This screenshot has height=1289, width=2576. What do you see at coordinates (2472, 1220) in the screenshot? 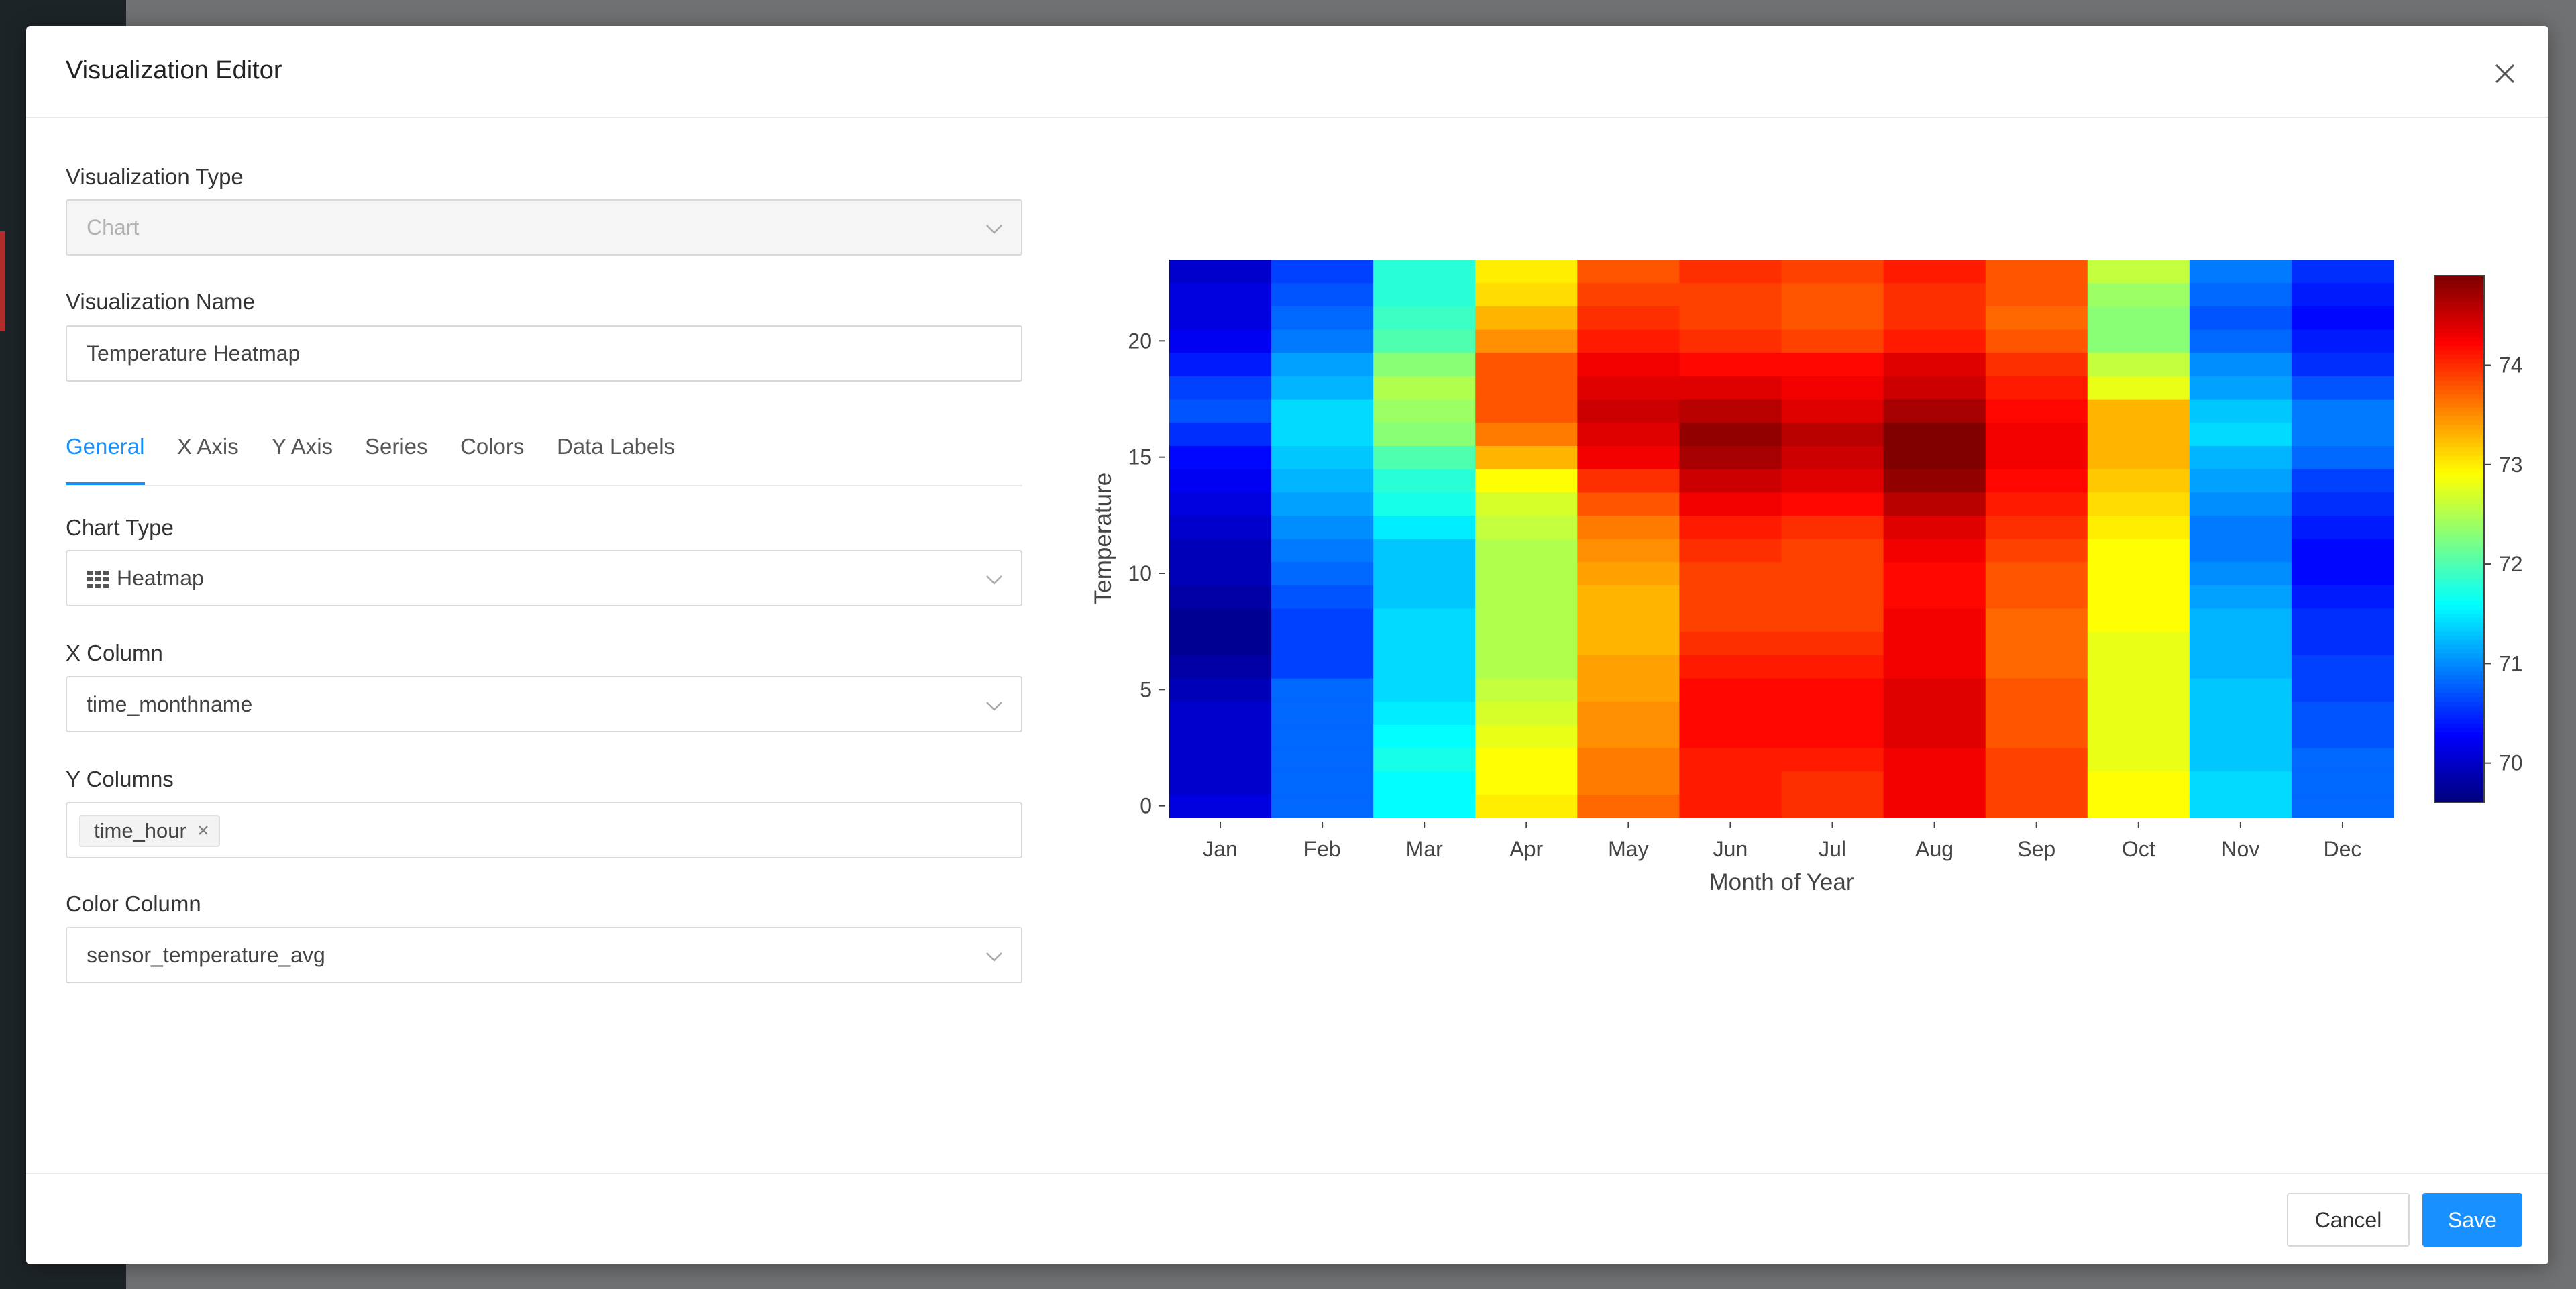
I see `save-button: Save` at bounding box center [2472, 1220].